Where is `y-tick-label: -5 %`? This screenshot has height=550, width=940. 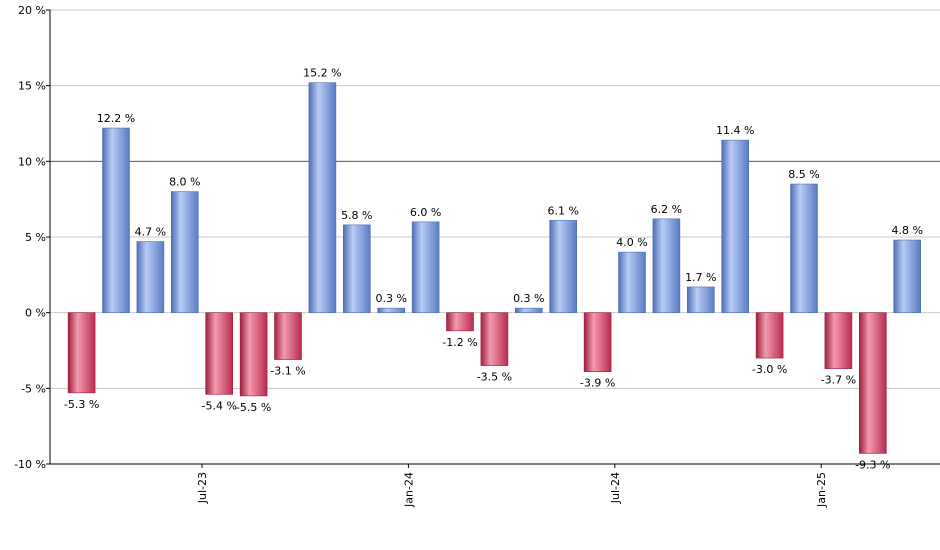
y-tick-label: -5 % is located at coordinates (33, 388).